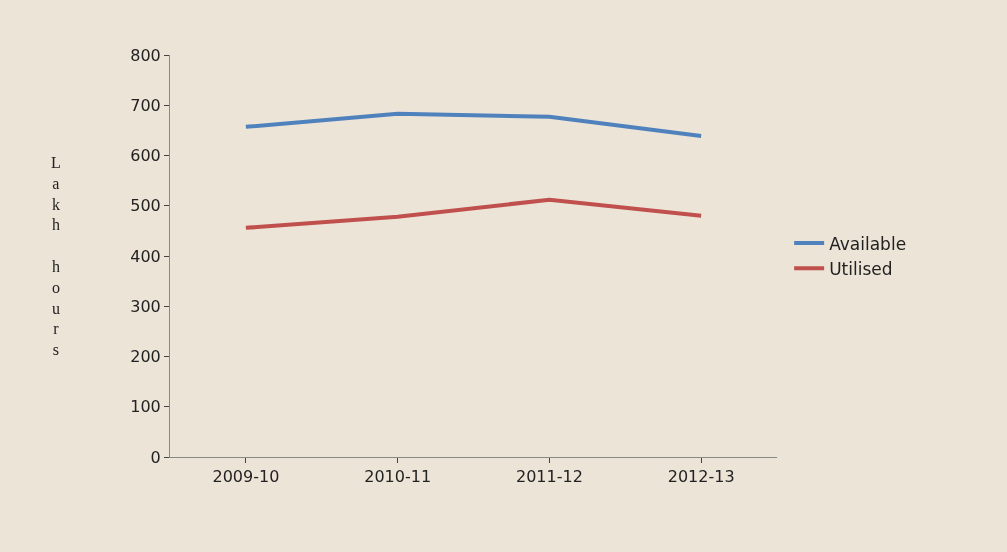  I want to click on y-tick-label: 300, so click(145, 306).